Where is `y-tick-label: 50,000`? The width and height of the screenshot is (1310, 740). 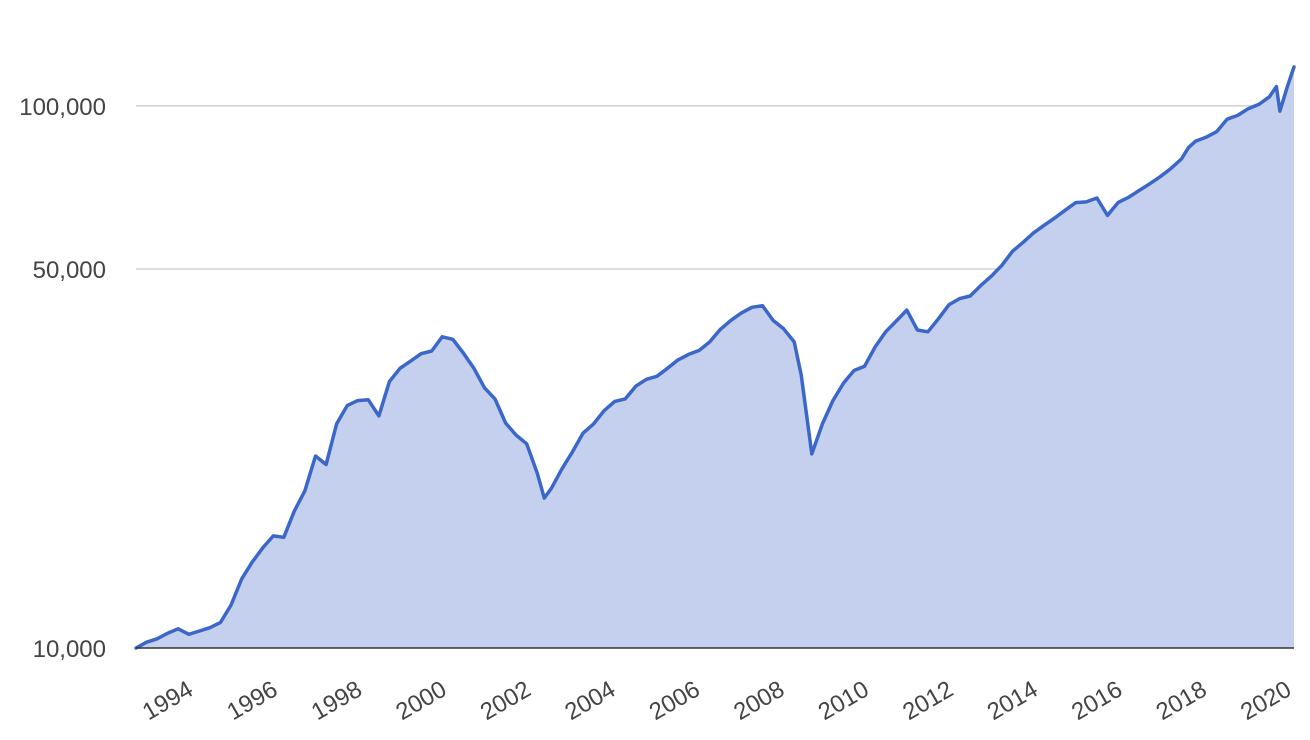
y-tick-label: 50,000 is located at coordinates (69, 270).